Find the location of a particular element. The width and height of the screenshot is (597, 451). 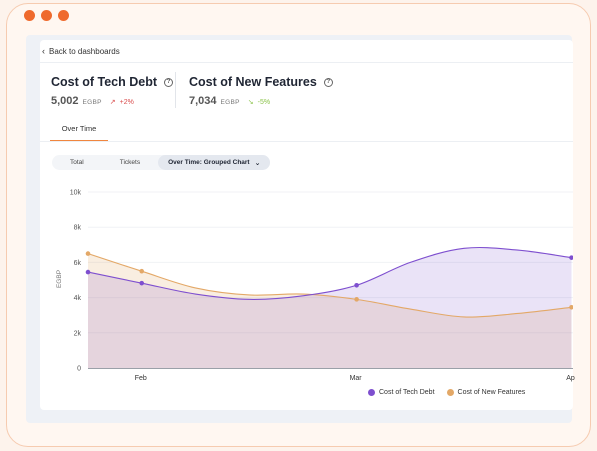

metric-new-features: Cost of New Features ? 7,034 EGBP ↘ -5% is located at coordinates (261, 91).